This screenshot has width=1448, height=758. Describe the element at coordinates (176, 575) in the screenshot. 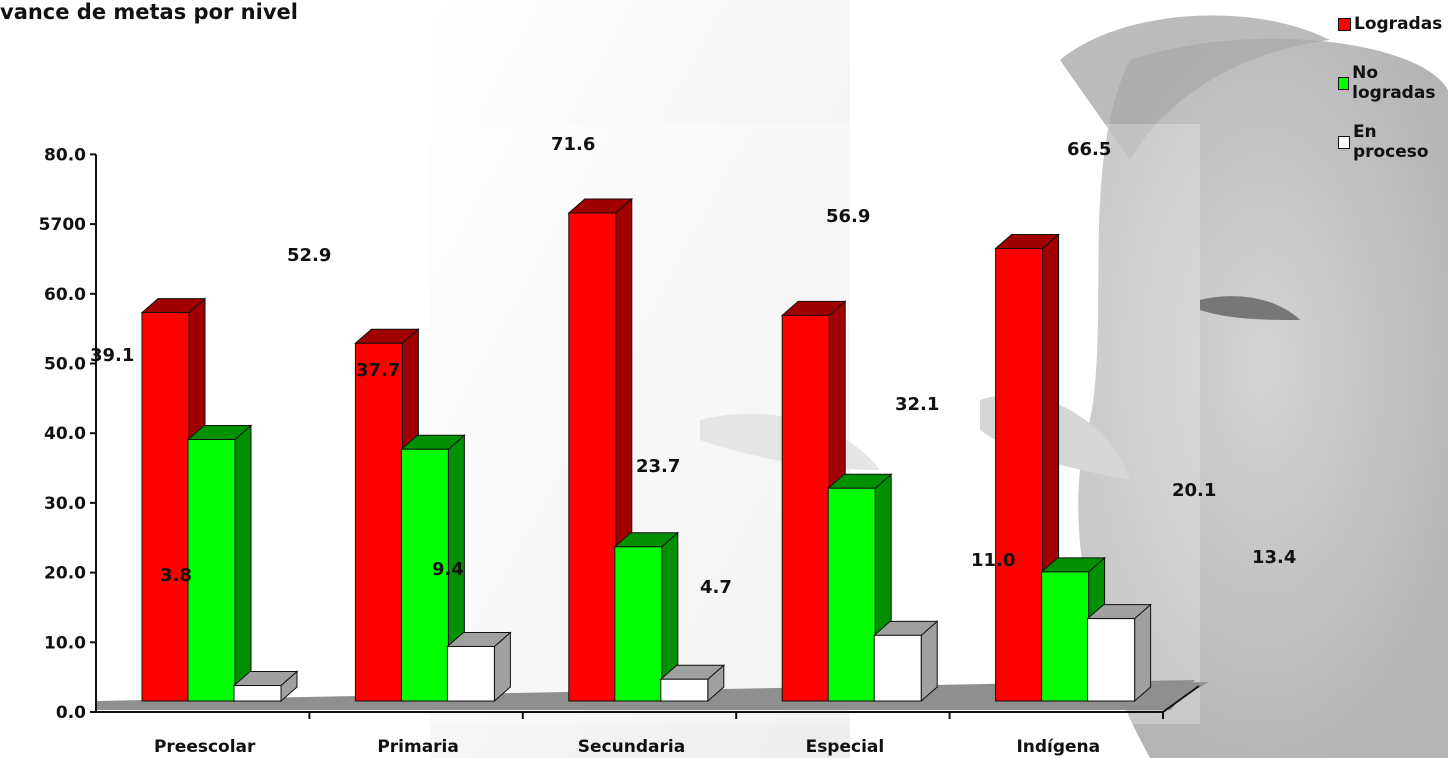

I see `data-label-en-proceso-preescolar: 3.8` at that location.